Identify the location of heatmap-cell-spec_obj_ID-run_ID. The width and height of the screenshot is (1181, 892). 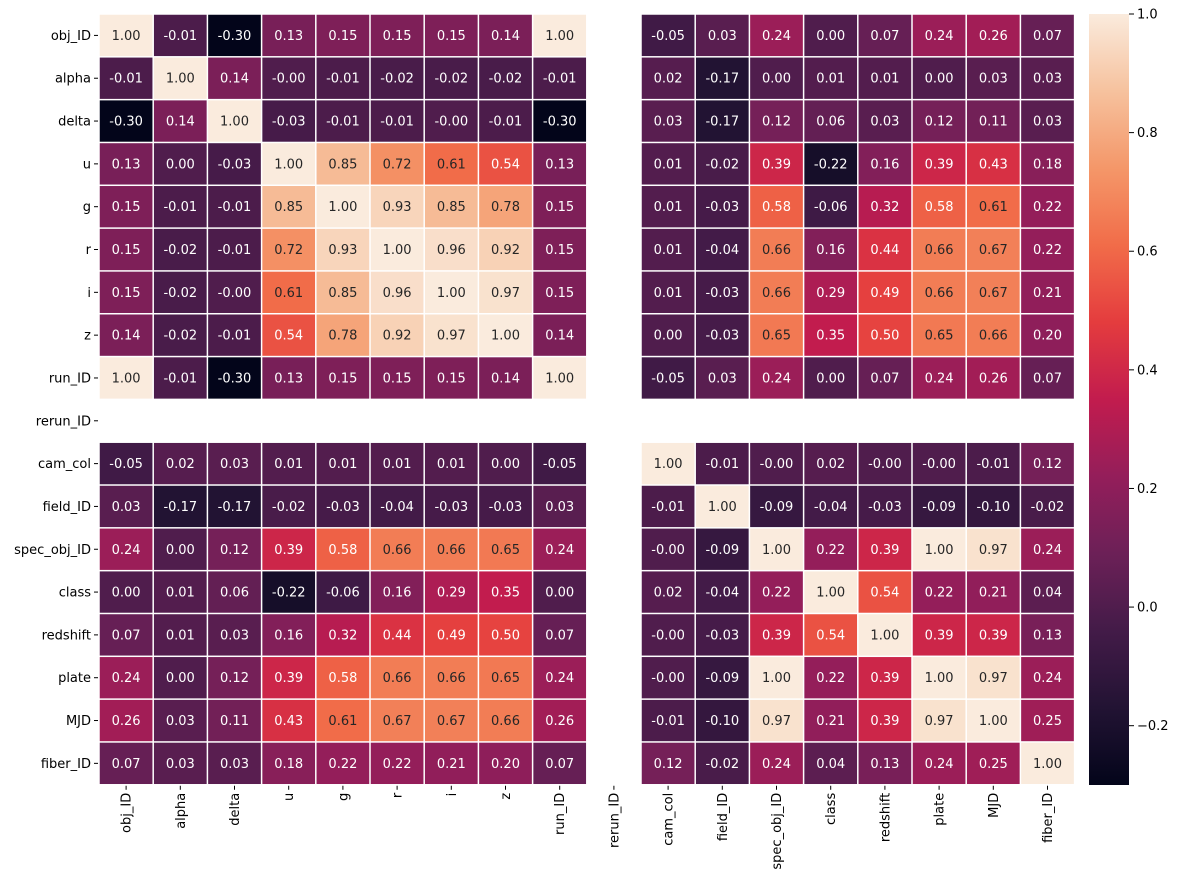
(560, 549).